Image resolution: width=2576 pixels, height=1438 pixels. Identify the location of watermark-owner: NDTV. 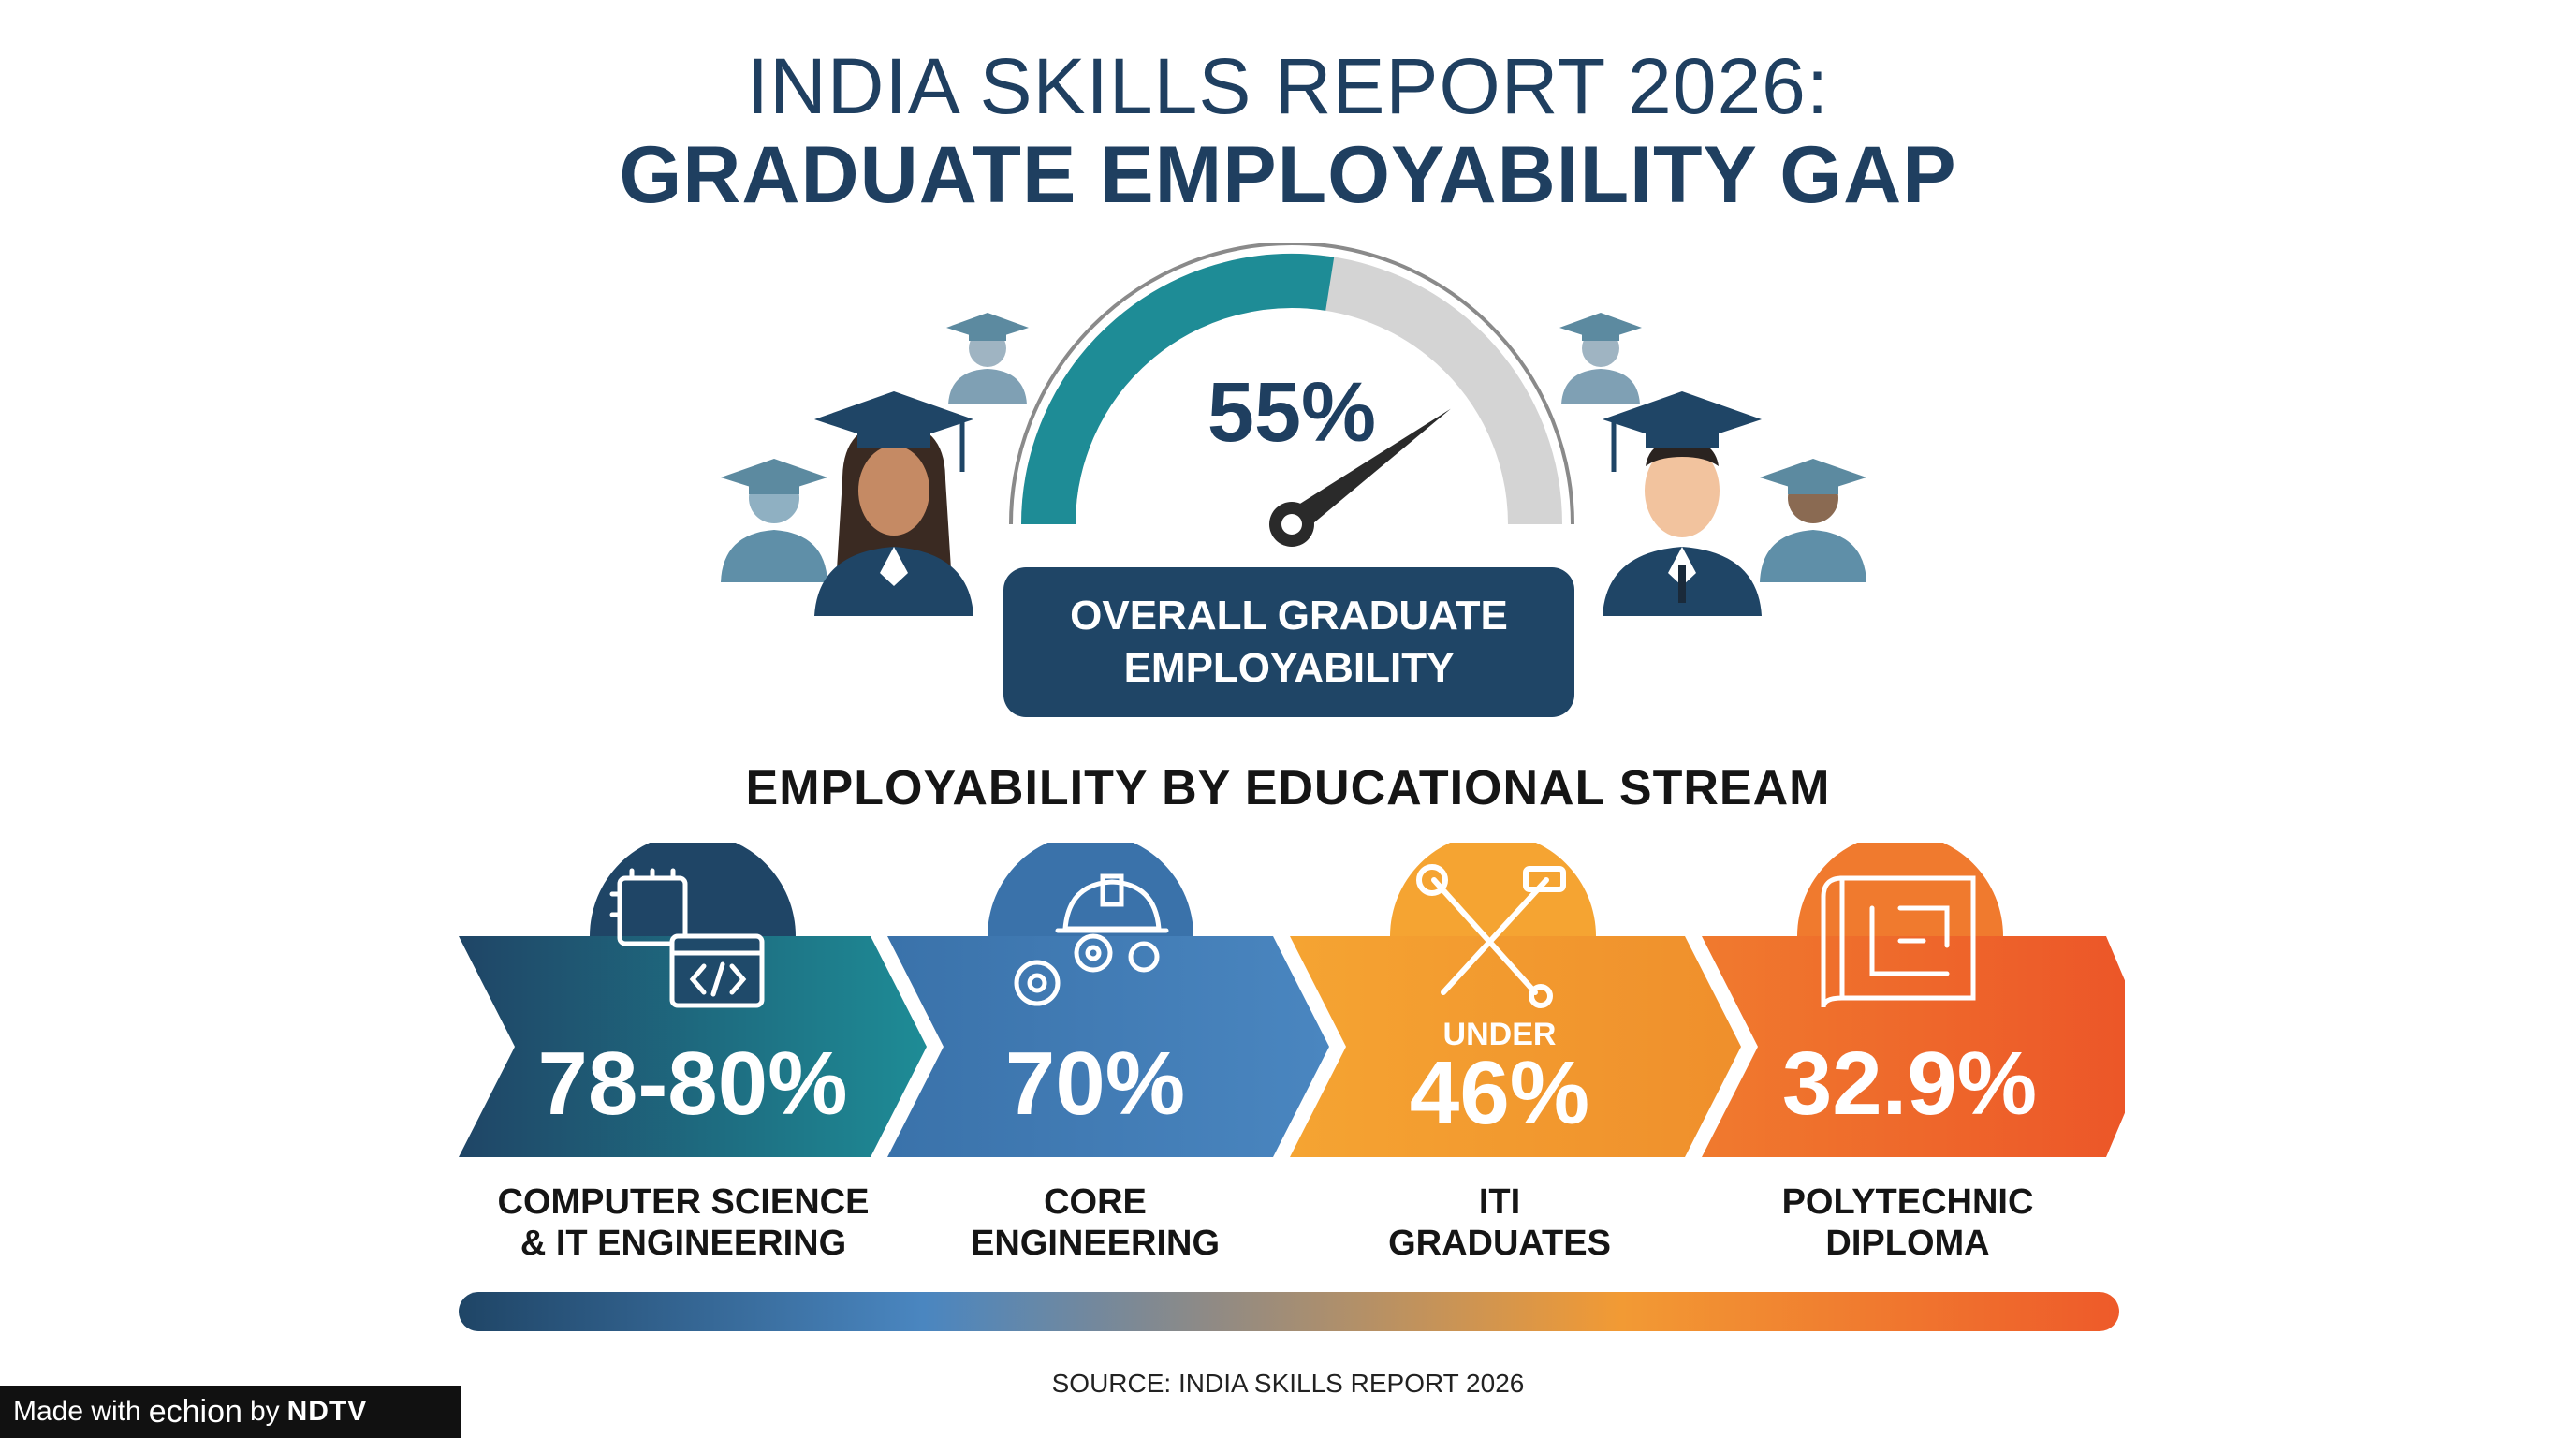
(327, 1411).